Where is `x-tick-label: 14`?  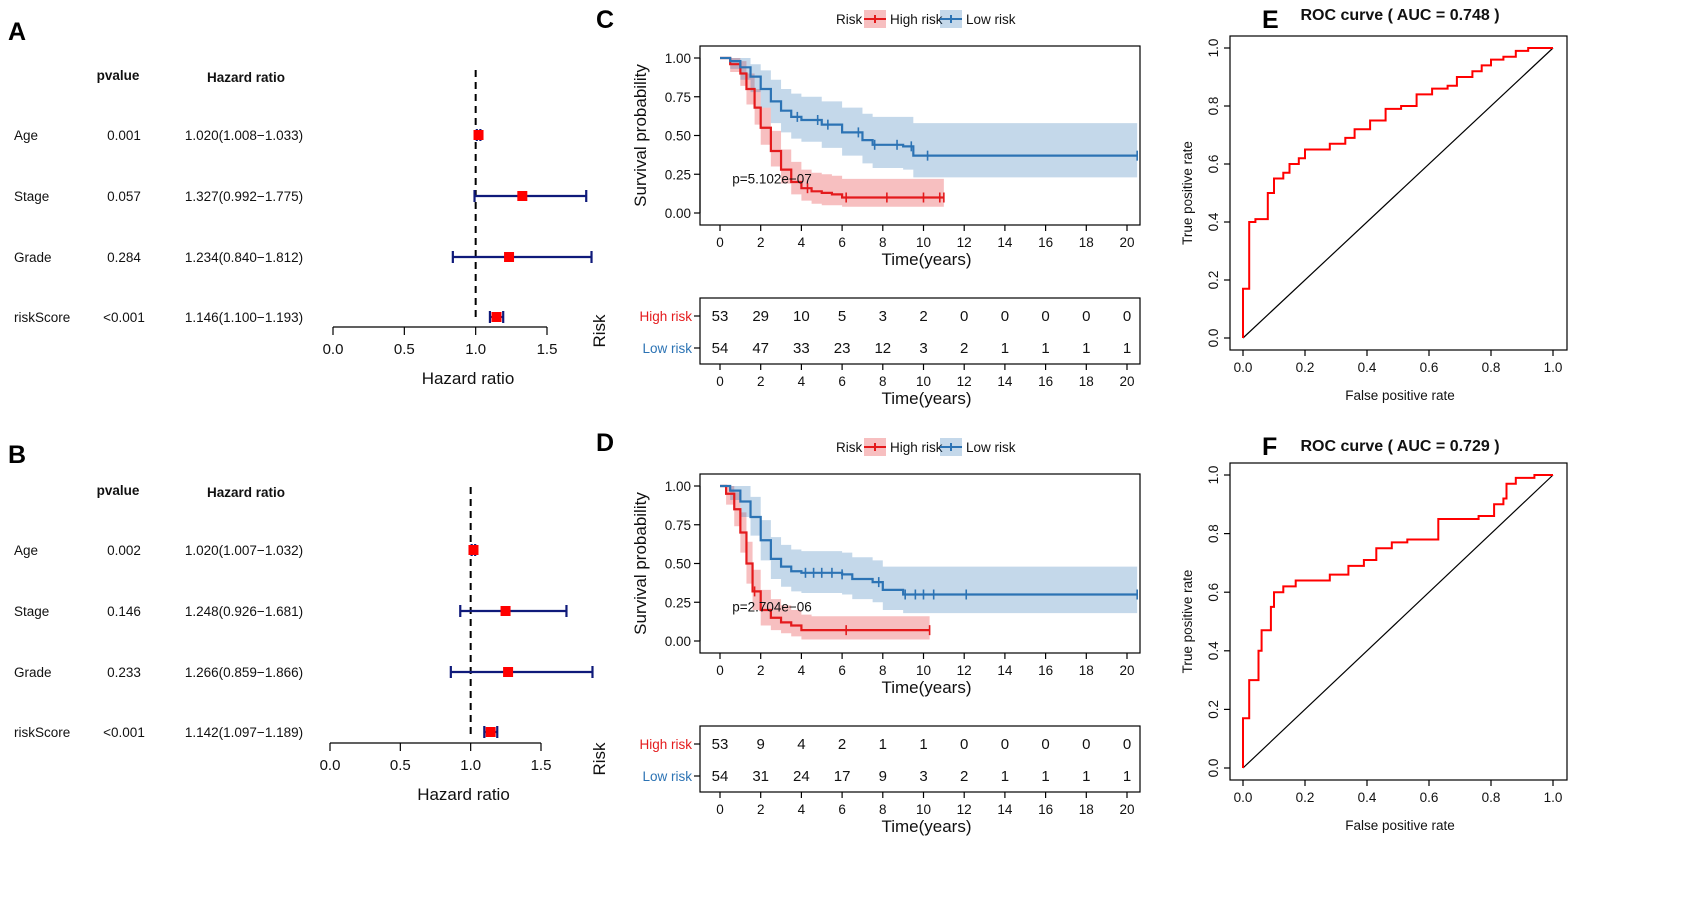
x-tick-label: 14 is located at coordinates (1005, 242).